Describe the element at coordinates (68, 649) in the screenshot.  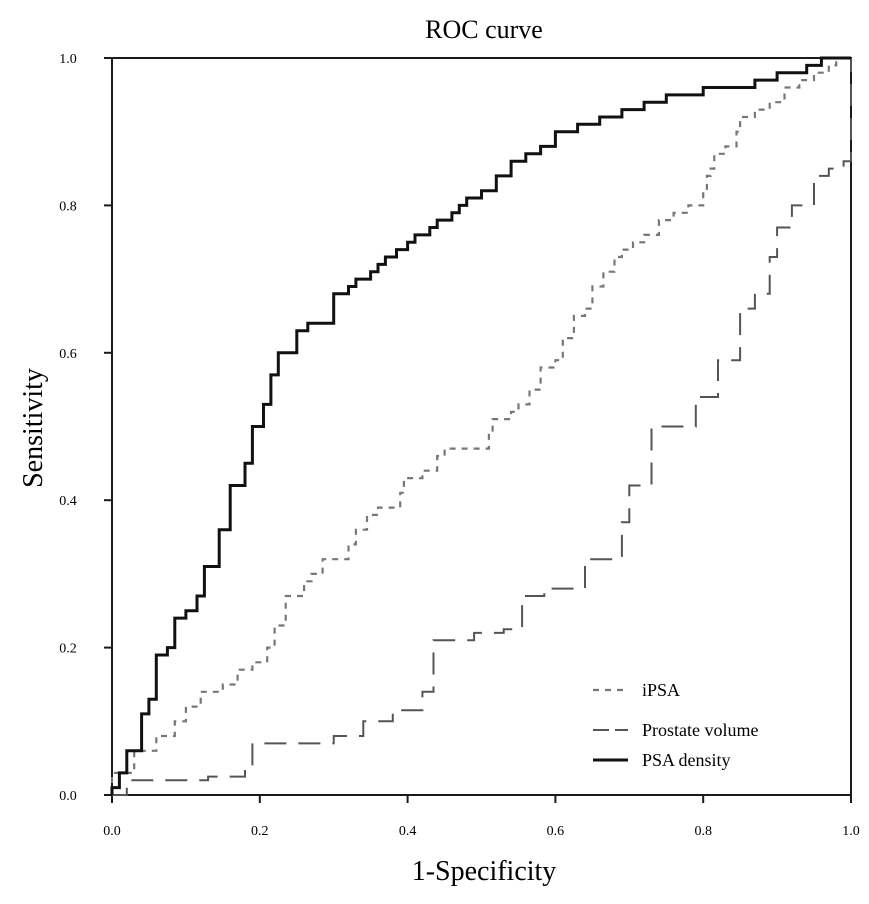
I see `y-tick-label: 0.2` at that location.